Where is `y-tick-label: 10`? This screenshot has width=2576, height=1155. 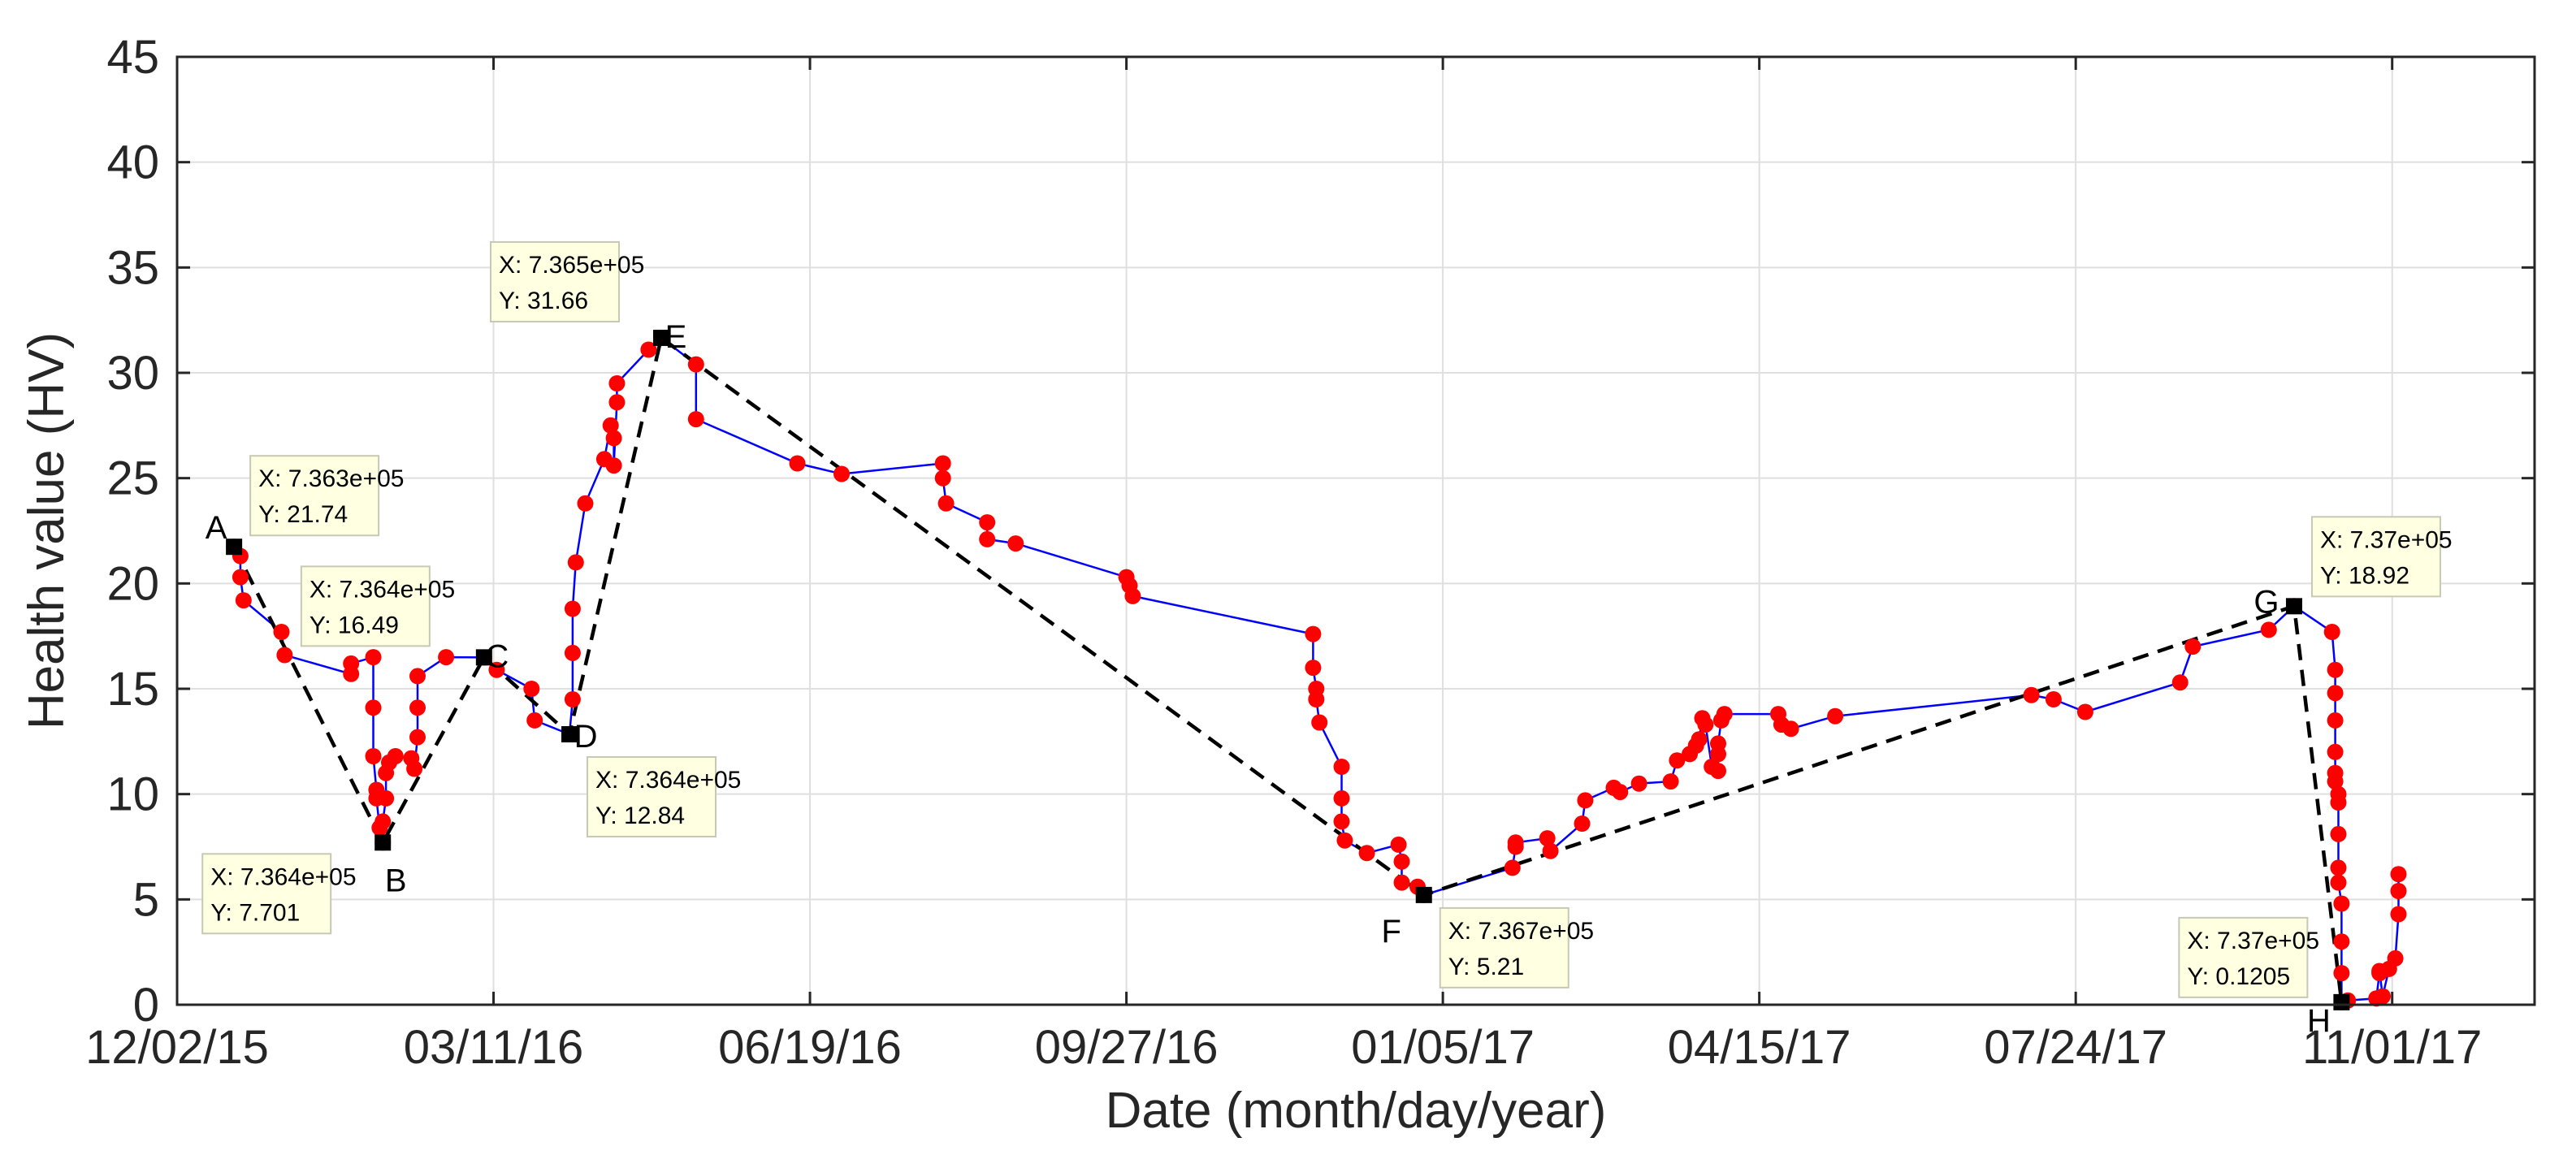 y-tick-label: 10 is located at coordinates (132, 794).